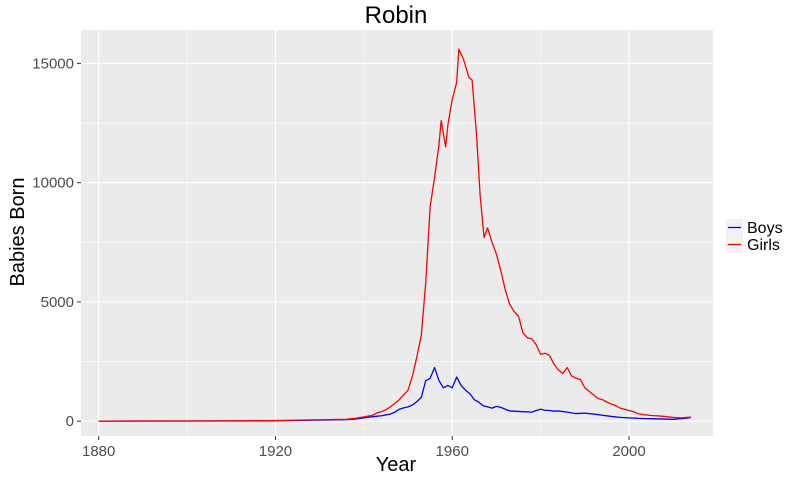 This screenshot has width=800, height=480. I want to click on legend-label-girls: Girls, so click(763, 245).